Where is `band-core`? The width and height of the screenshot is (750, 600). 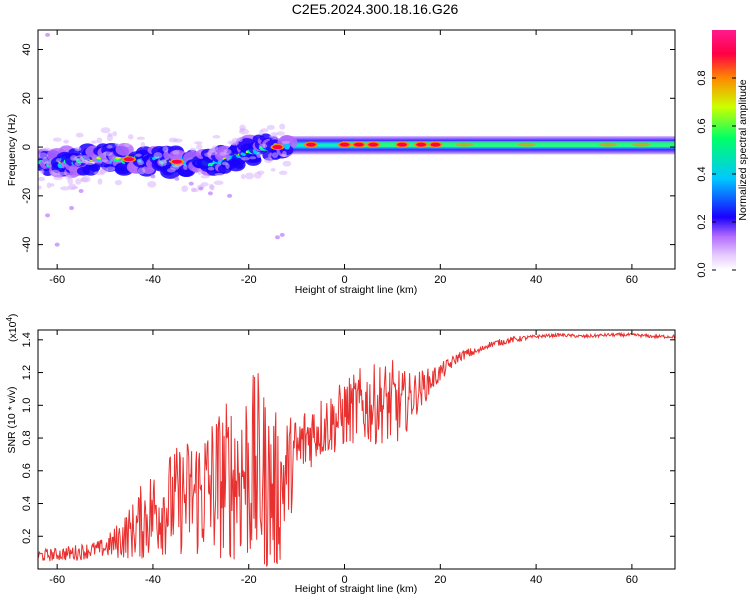
band-core is located at coordinates (508, 144).